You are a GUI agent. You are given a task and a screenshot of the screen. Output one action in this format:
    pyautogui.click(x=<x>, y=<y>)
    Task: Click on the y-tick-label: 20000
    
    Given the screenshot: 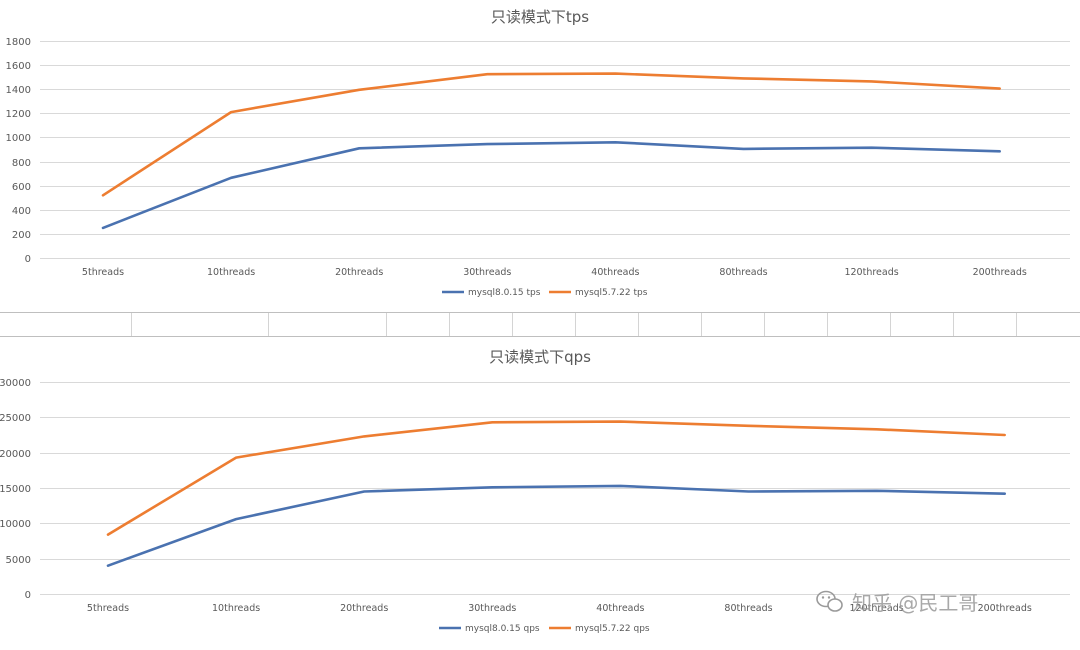 What is the action you would take?
    pyautogui.click(x=15, y=454)
    